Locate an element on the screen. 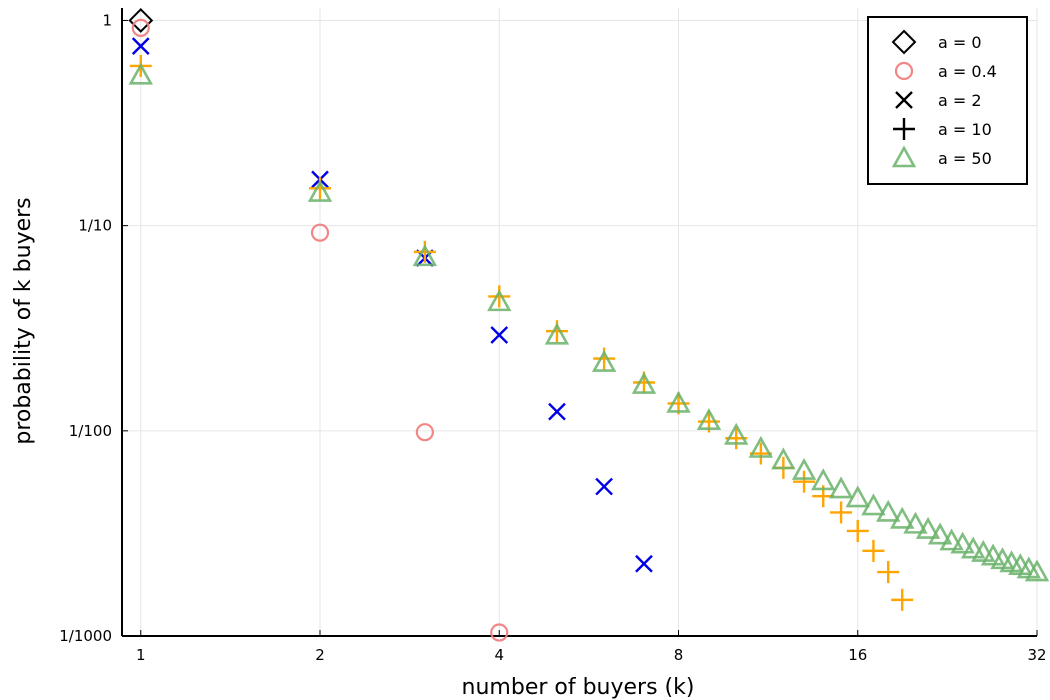 This screenshot has height=700, width=1050. x-tick-label: 4 is located at coordinates (499, 655).